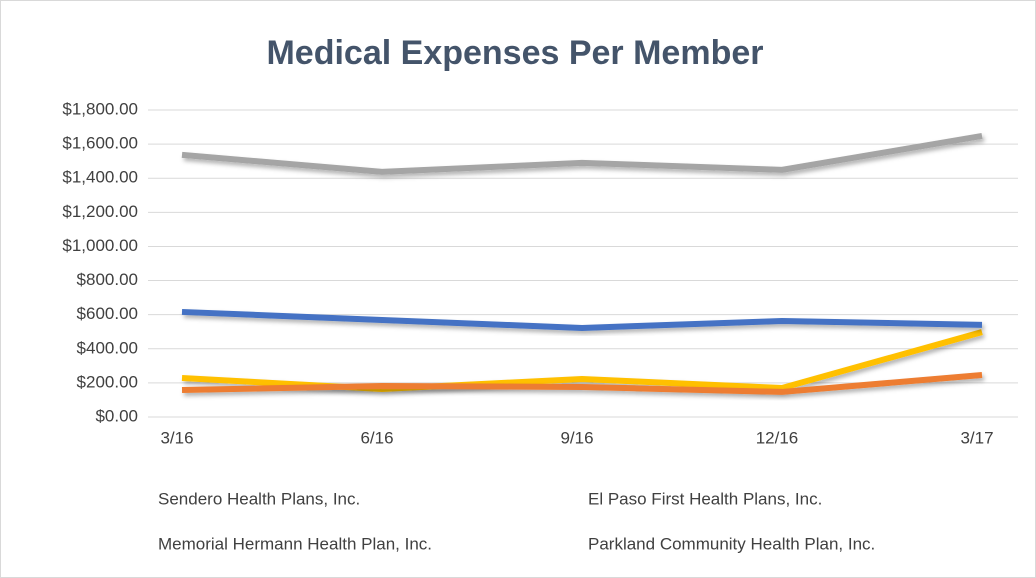 The image size is (1036, 578). Describe the element at coordinates (731, 543) in the screenshot. I see `legend-label: Parkland Community Health Plan, Inc.` at that location.